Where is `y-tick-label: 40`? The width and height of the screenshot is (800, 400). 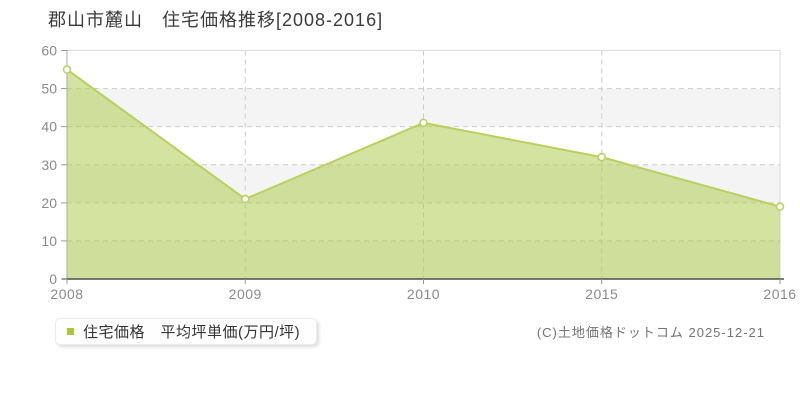 y-tick-label: 40 is located at coordinates (49, 127).